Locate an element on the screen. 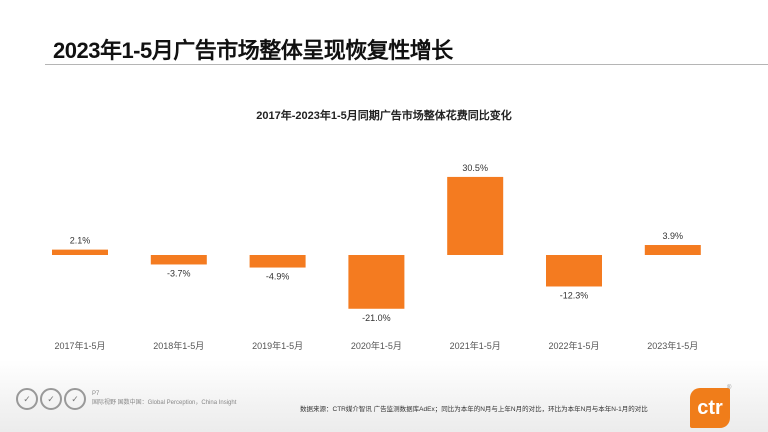 Image resolution: width=768 pixels, height=432 pixels. x-tick-label: 2017年1-5月 is located at coordinates (79, 345).